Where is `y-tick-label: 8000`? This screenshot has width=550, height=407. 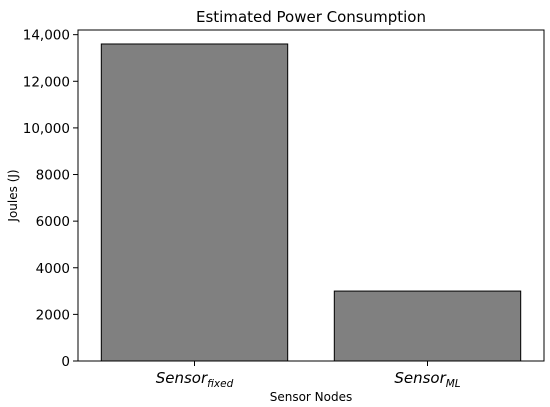
y-tick-label: 8000 is located at coordinates (53, 176).